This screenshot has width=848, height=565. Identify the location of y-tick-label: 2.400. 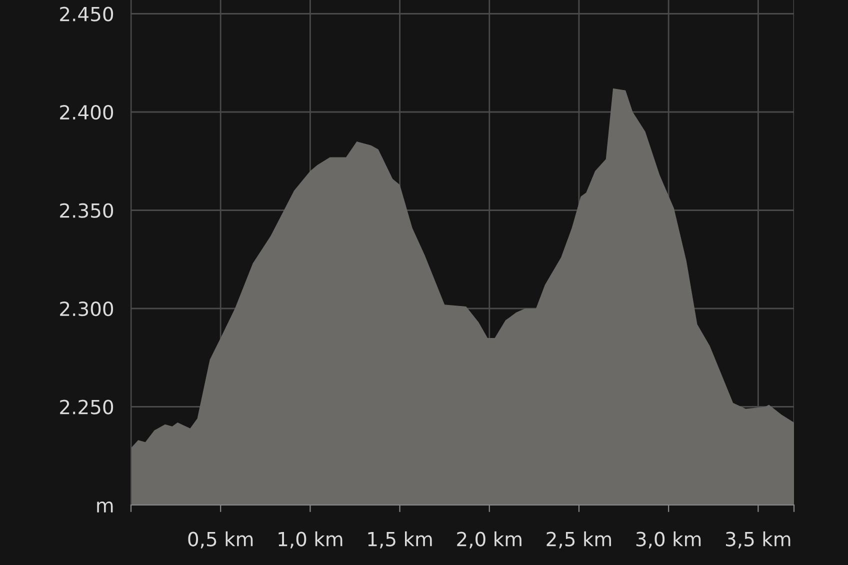
(87, 112).